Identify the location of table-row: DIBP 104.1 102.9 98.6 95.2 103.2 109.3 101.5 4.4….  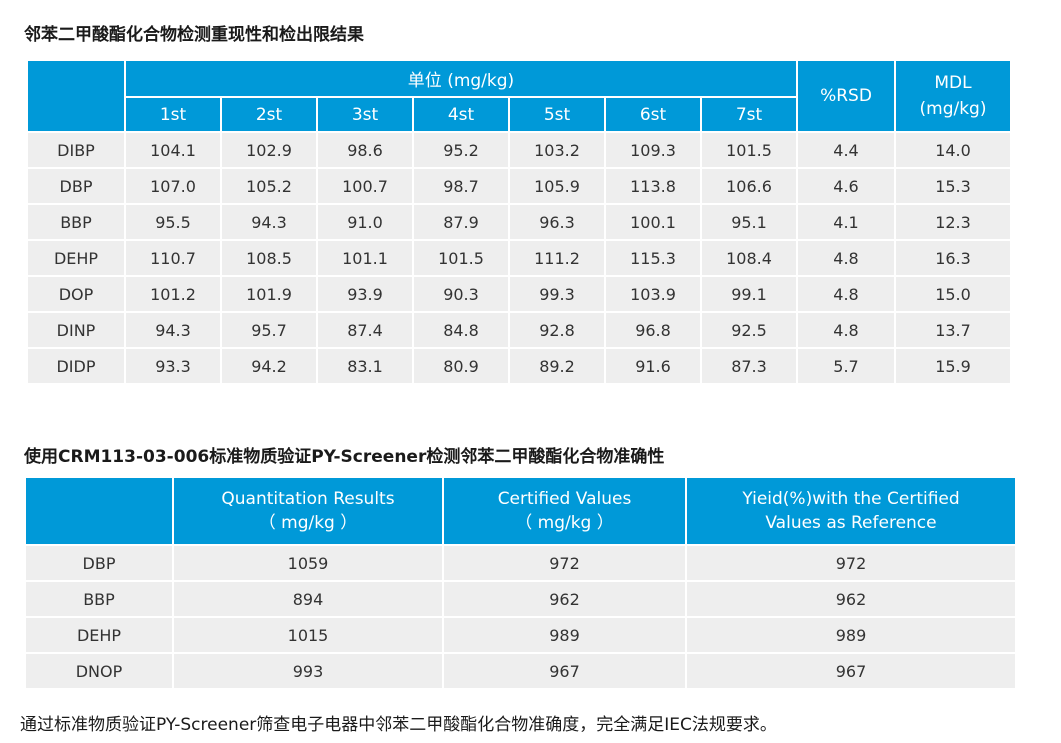
(519, 150).